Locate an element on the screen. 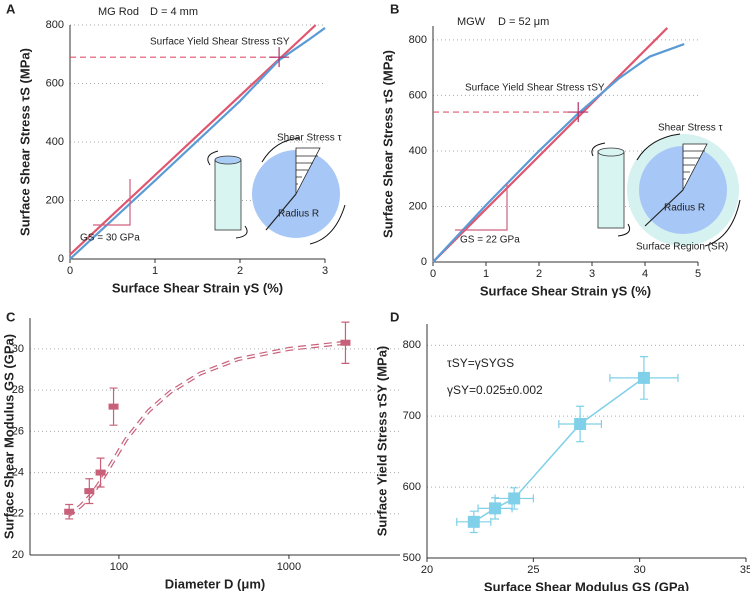 The width and height of the screenshot is (750, 591). x-axis-label: Diameter D (μm) is located at coordinates (215, 583).